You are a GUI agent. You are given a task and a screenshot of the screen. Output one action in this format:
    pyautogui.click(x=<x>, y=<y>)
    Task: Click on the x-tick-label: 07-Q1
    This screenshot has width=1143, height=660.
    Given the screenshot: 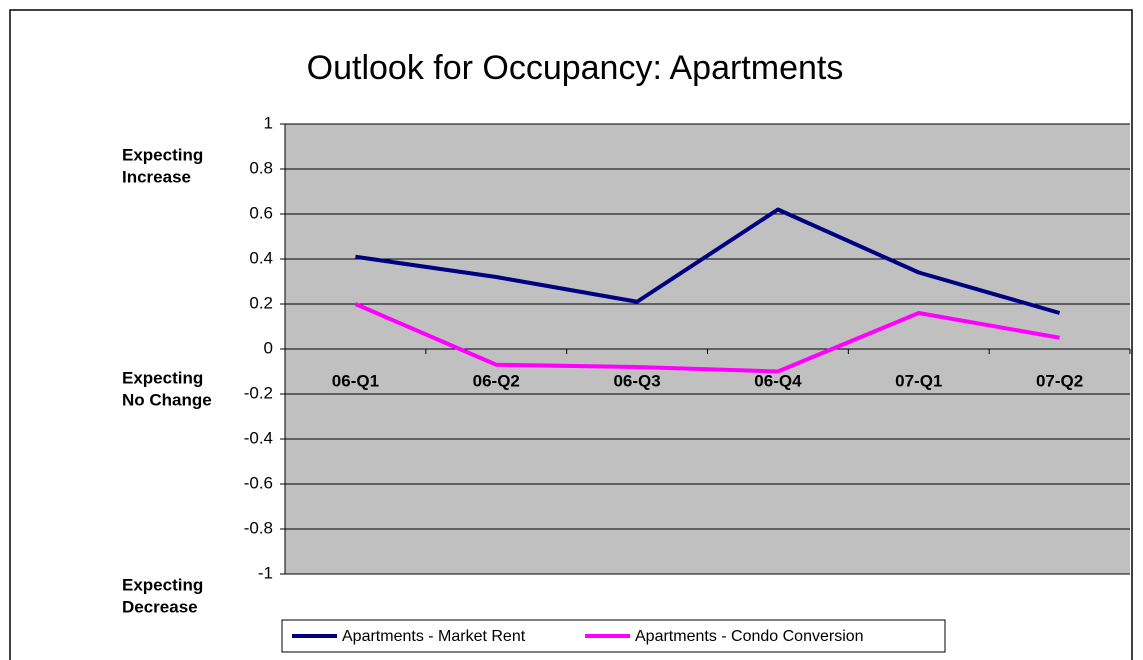 What is the action you would take?
    pyautogui.click(x=918, y=380)
    